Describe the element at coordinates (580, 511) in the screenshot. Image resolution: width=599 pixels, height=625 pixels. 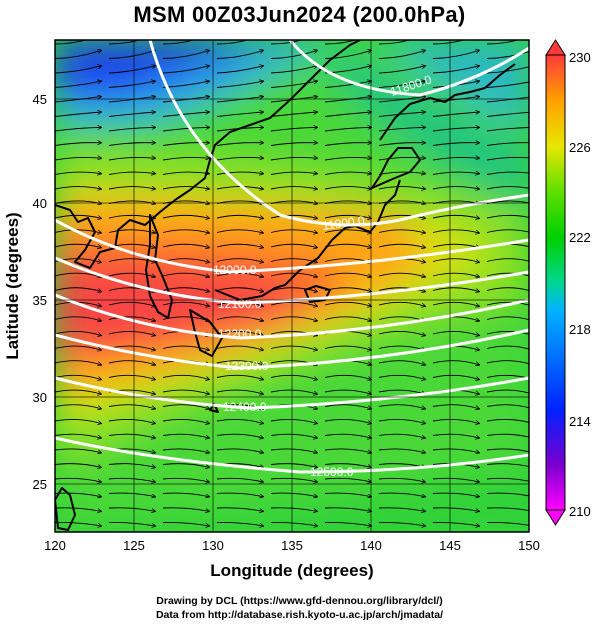
I see `colorbar-tick-210: 210` at that location.